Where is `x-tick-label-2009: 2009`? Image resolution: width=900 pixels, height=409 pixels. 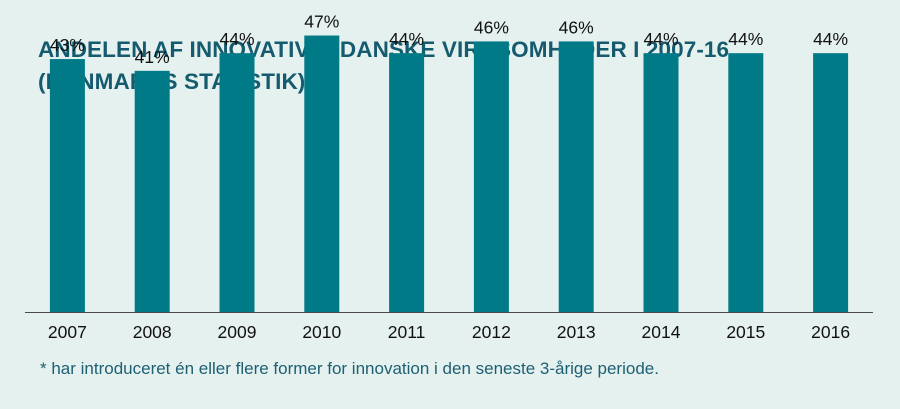 x-tick-label-2009: 2009 is located at coordinates (237, 332).